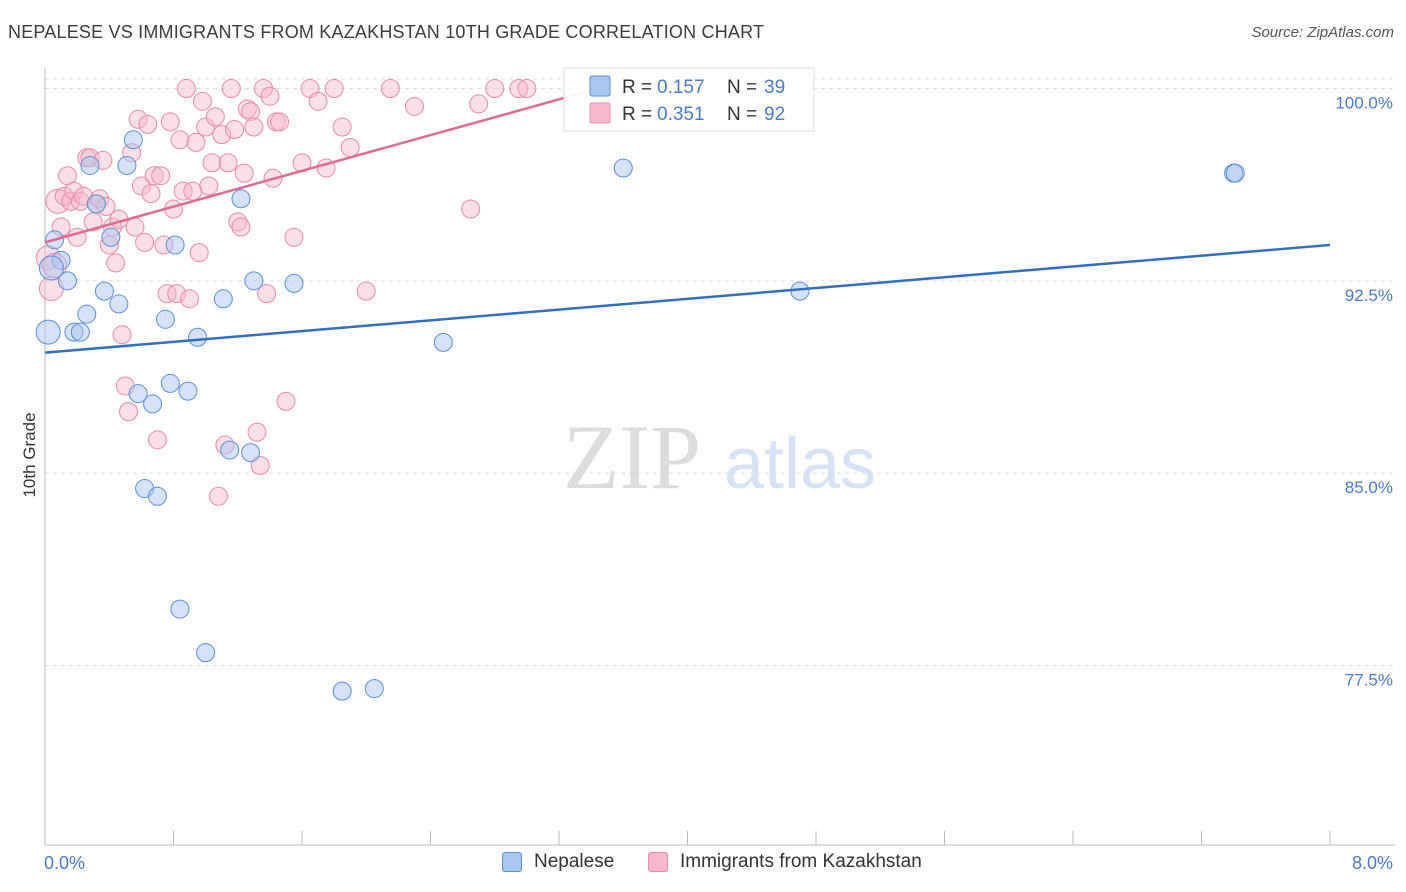 The height and width of the screenshot is (892, 1406). I want to click on legend-item-kazakhstan: Immigrants from Kazakhstan, so click(785, 862).